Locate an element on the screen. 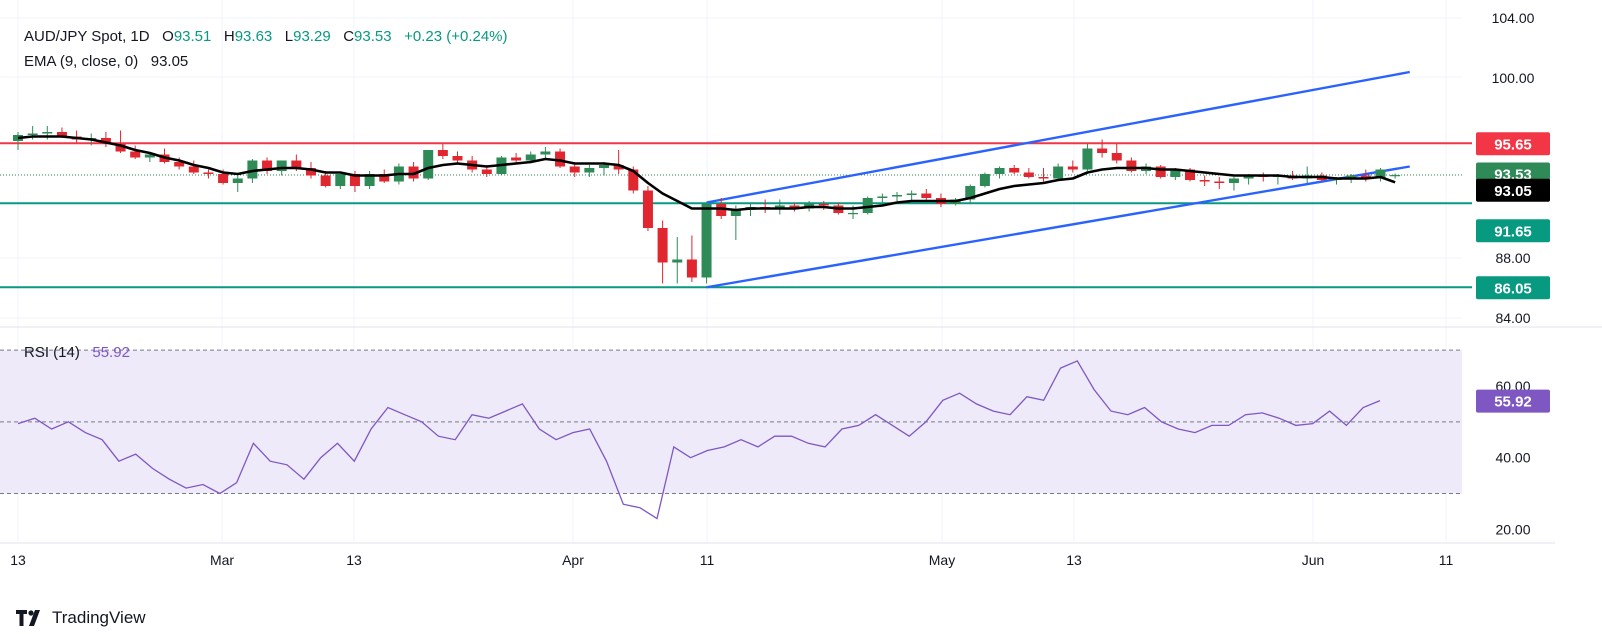 The width and height of the screenshot is (1602, 644). ema-header: EMA (9, close, 0) 93.05 is located at coordinates (106, 61).